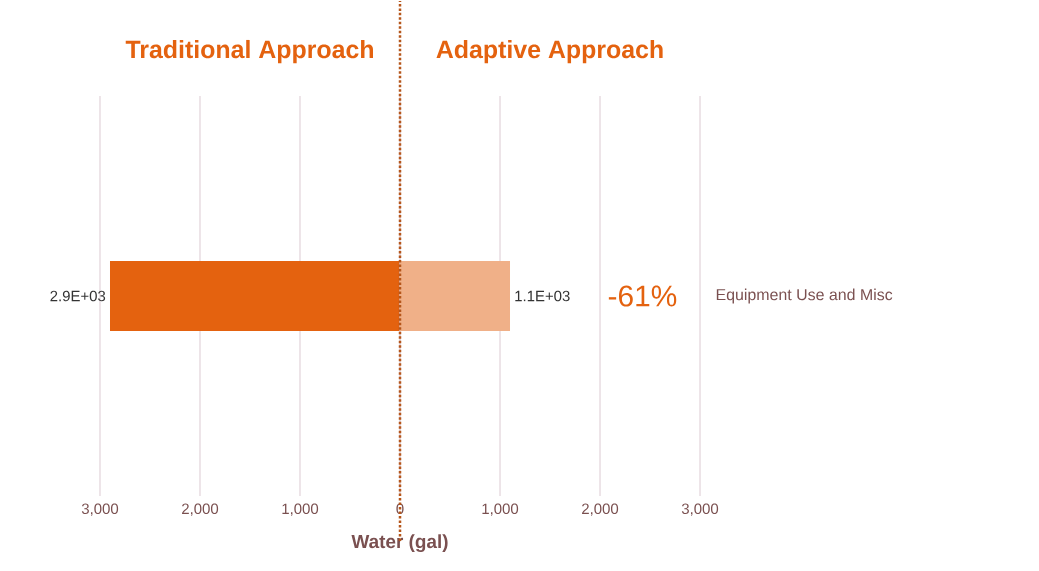 The image size is (1039, 571). What do you see at coordinates (78, 296) in the screenshot?
I see `data-label: 2.9E+03` at bounding box center [78, 296].